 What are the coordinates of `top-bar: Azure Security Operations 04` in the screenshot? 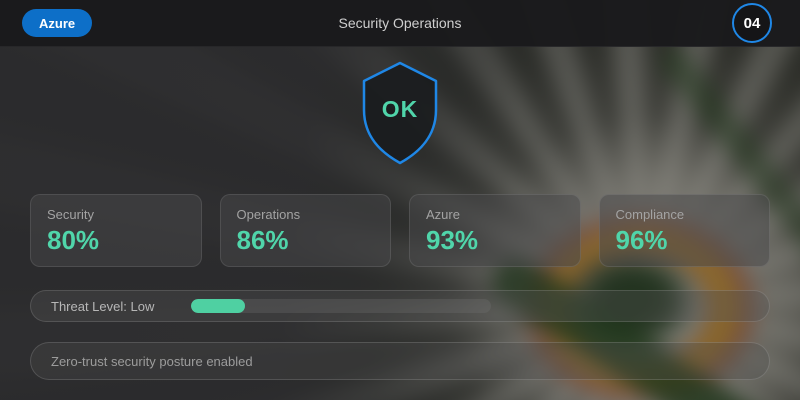 It's located at (400, 23).